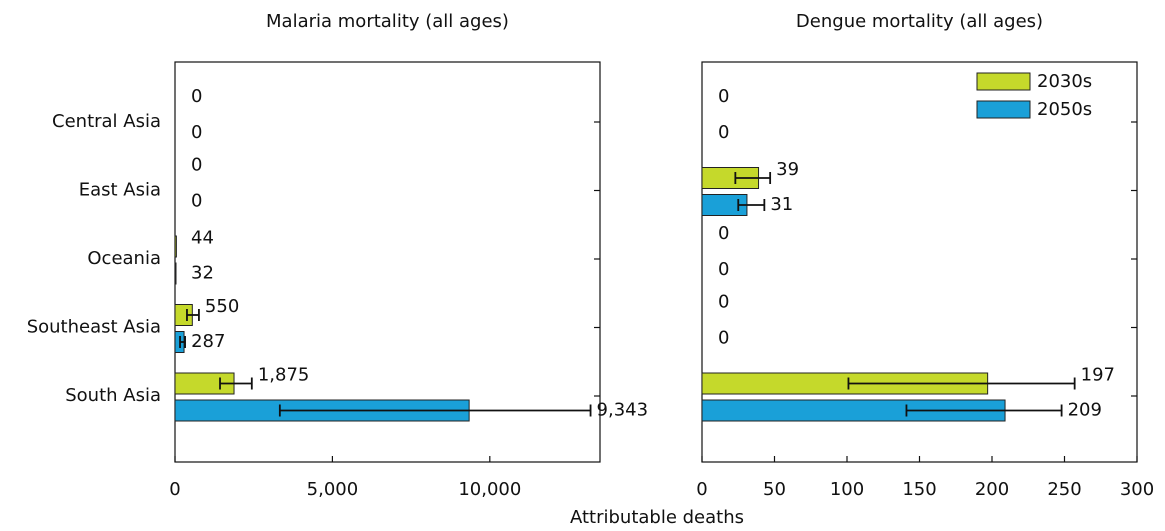  Describe the element at coordinates (333, 489) in the screenshot. I see `x-tick-label: 5,000` at that location.